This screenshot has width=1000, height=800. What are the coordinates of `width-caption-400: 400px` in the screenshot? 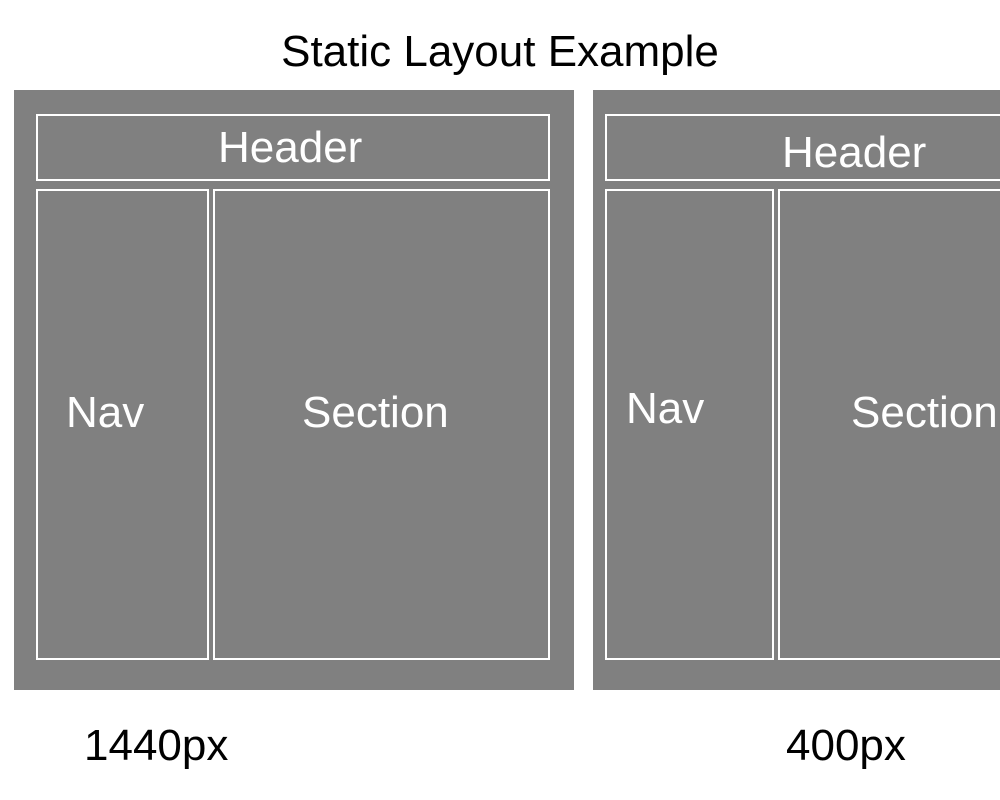 It's located at (846, 745).